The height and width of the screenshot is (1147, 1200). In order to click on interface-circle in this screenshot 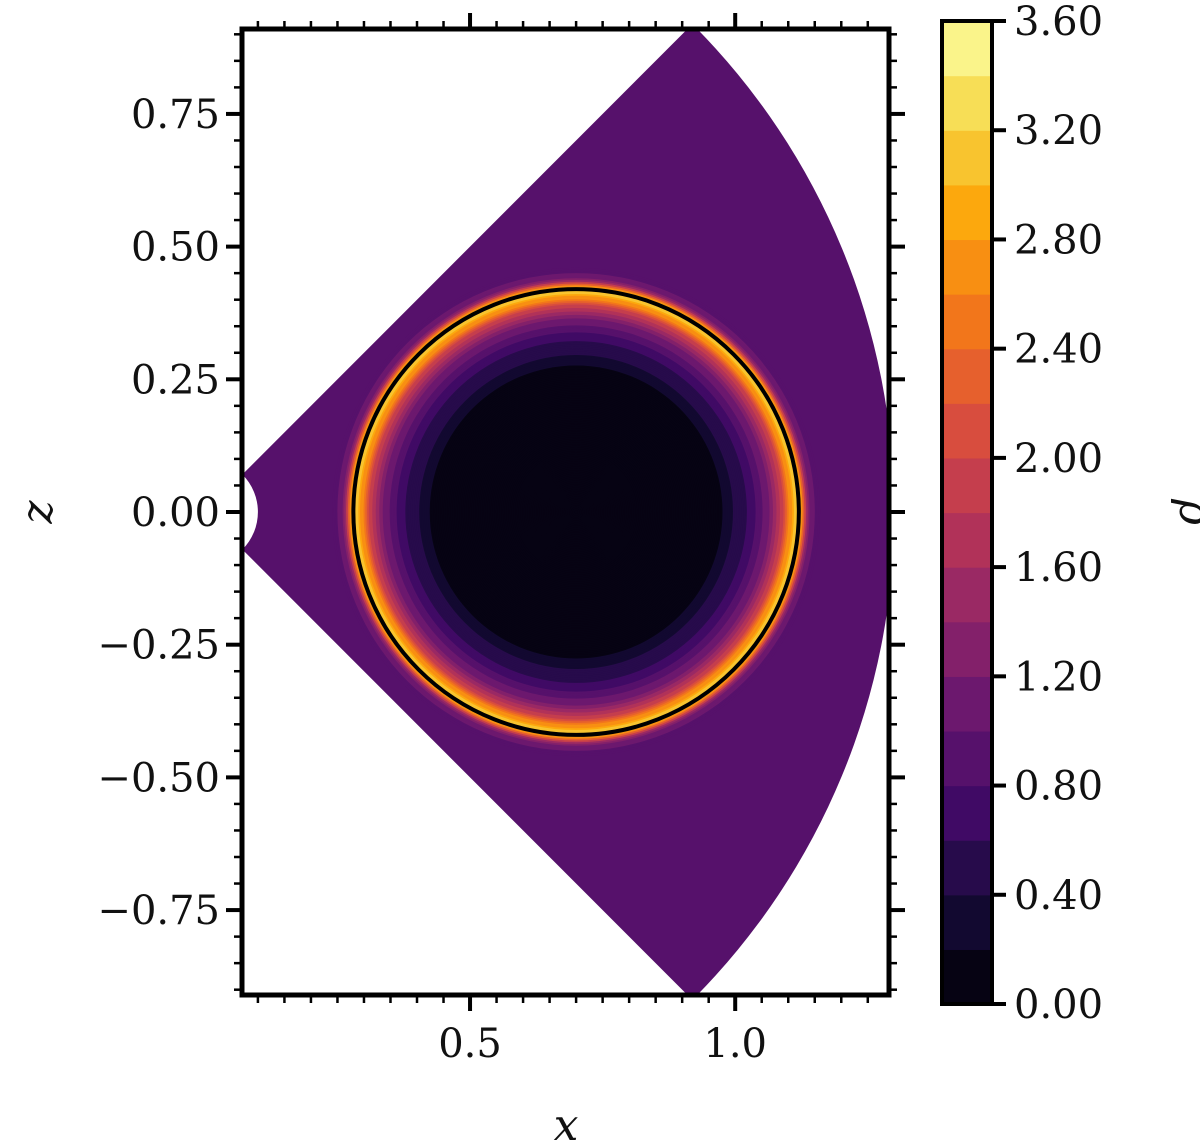, I will do `click(576, 512)`.